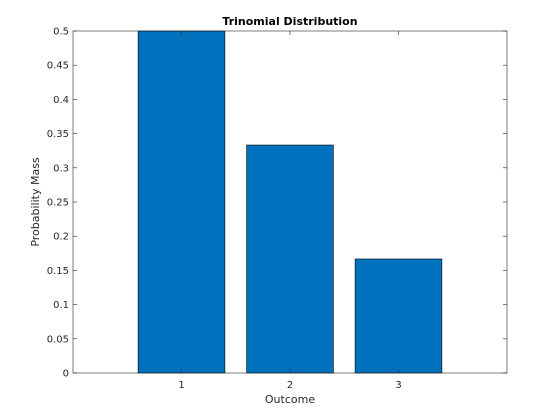 The width and height of the screenshot is (560, 420). I want to click on y-tick-label: 0, so click(66, 374).